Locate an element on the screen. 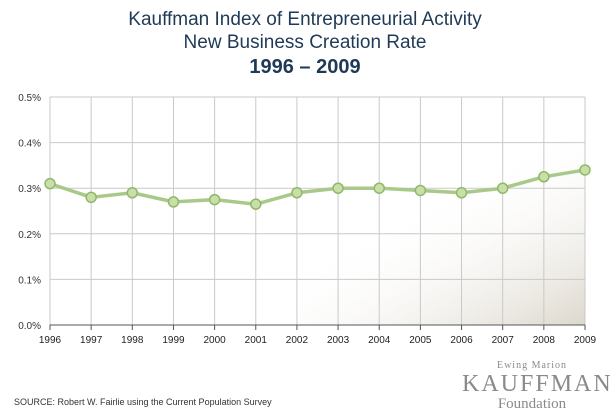 Image resolution: width=610 pixels, height=420 pixels. logo-line-2: KAUFFMAN is located at coordinates (536, 384).